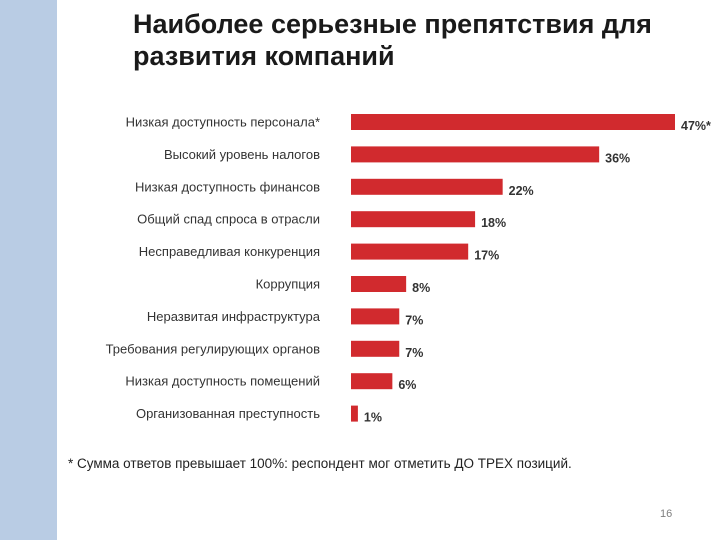 This screenshot has height=540, width=720. I want to click on category-label: Коррупция, so click(288, 284).